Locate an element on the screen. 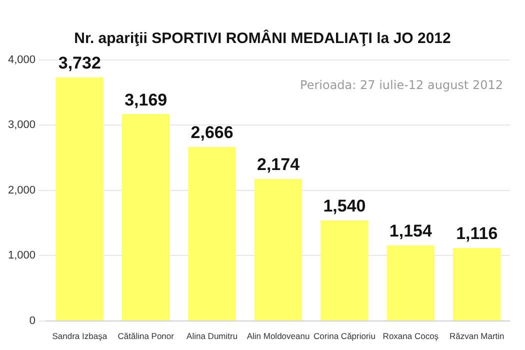  x-tick-label: Corina Căprioriu is located at coordinates (345, 336).